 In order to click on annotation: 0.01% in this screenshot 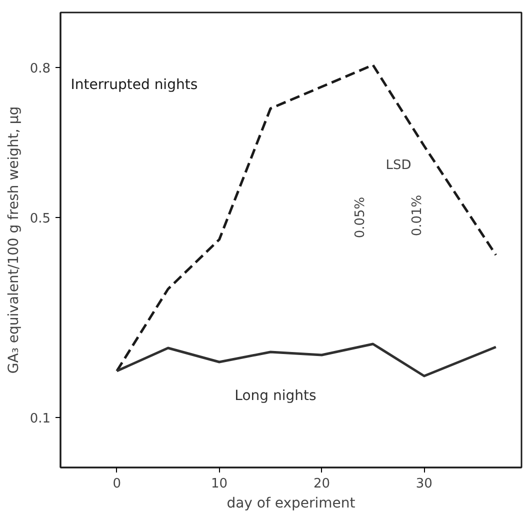, I will do `click(417, 215)`.